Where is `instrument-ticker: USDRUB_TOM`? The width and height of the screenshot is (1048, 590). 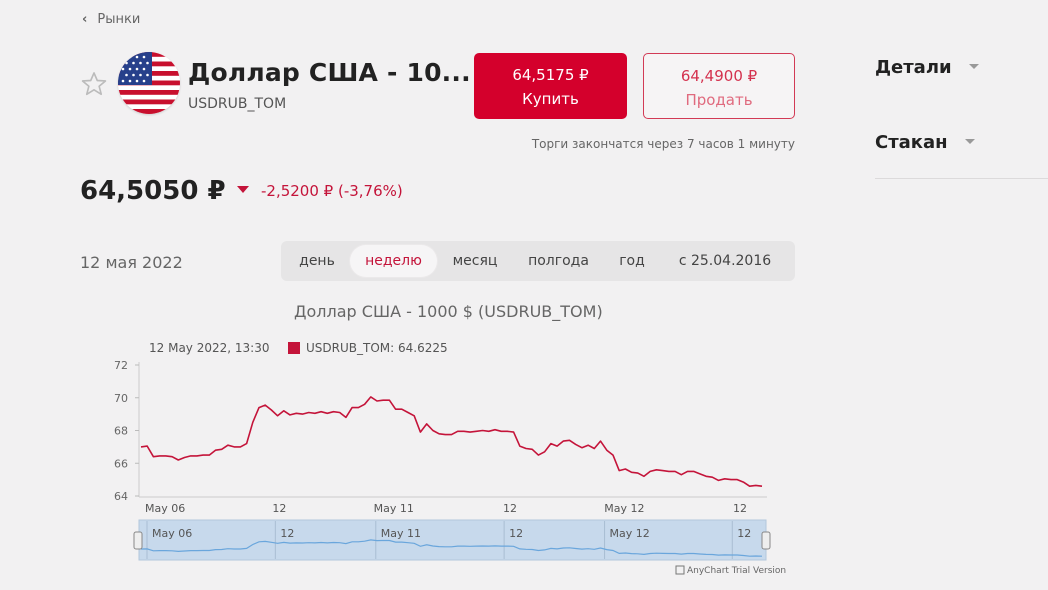 instrument-ticker: USDRUB_TOM is located at coordinates (237, 104).